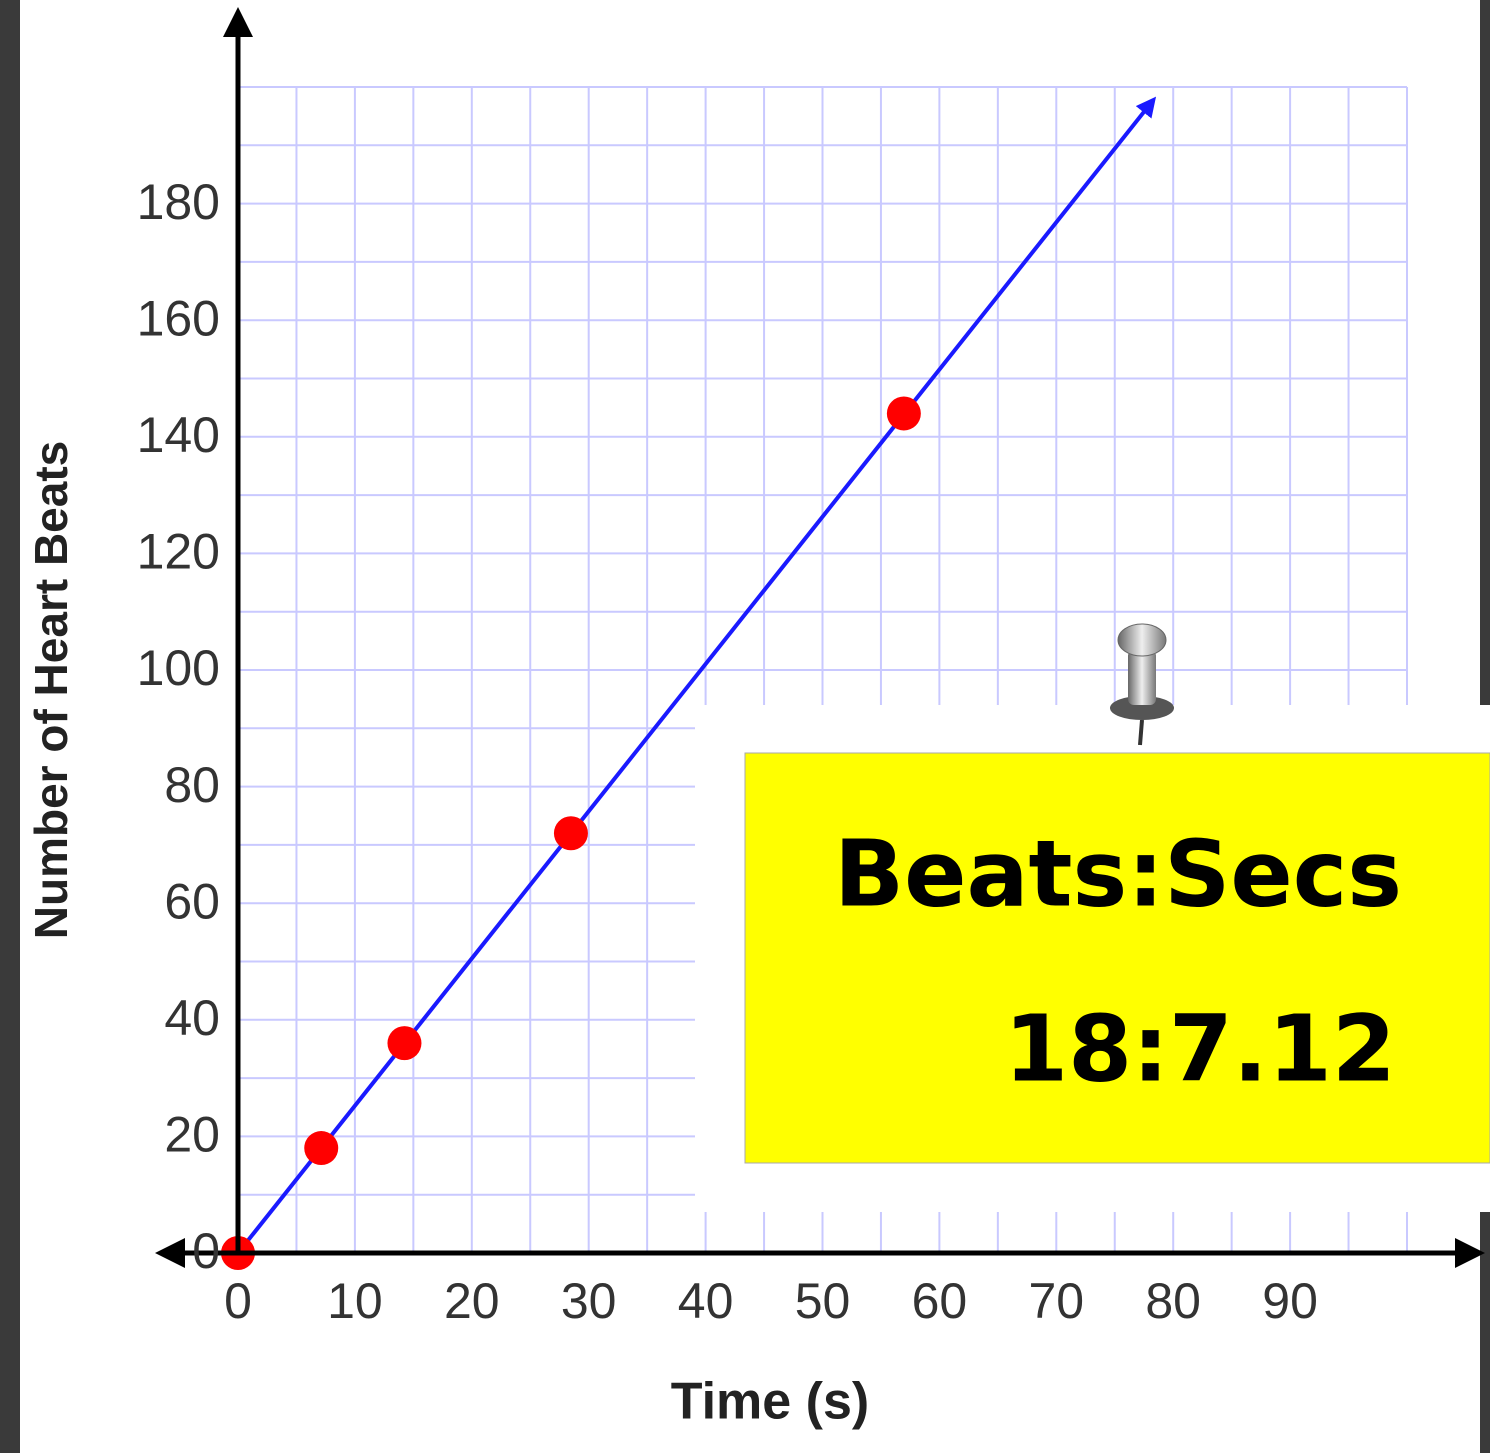 This screenshot has height=1453, width=1490. What do you see at coordinates (1200, 1048) in the screenshot?
I see `note-line: 18:7.12` at bounding box center [1200, 1048].